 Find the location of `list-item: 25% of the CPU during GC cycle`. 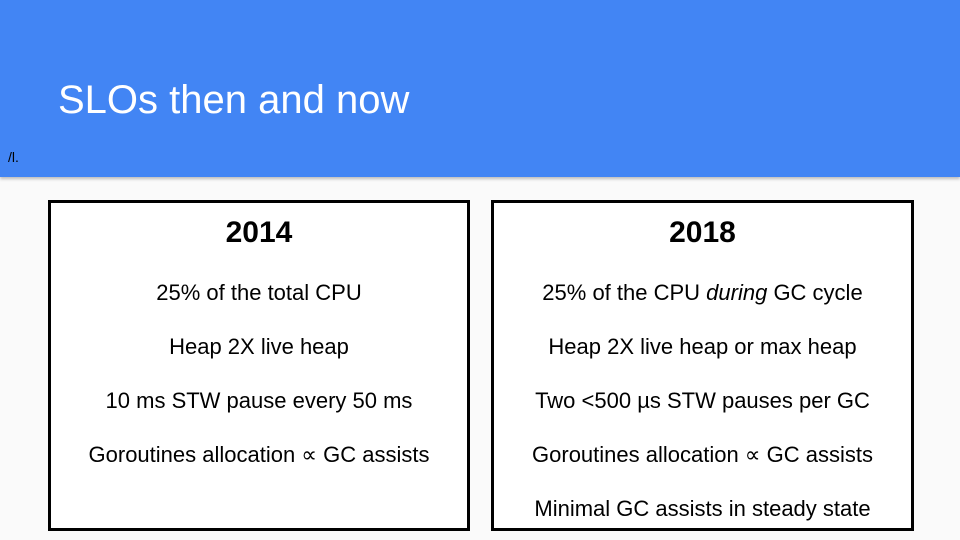

list-item: 25% of the CPU during GC cycle is located at coordinates (702, 293).